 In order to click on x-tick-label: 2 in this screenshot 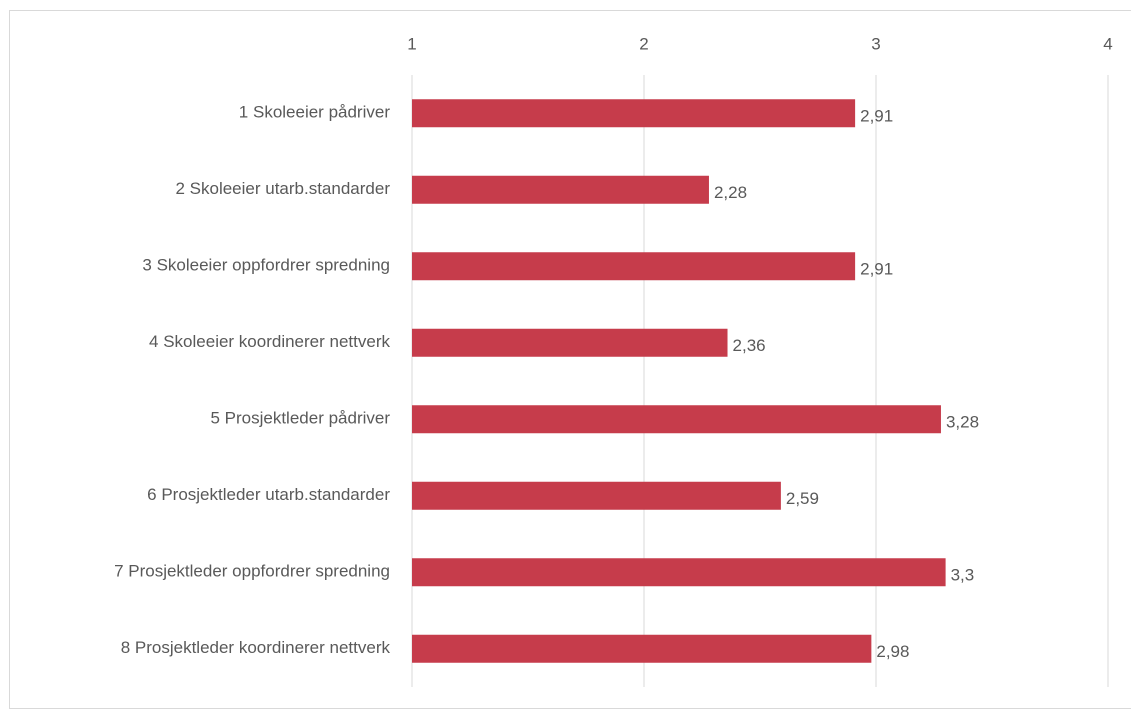, I will do `click(643, 43)`.